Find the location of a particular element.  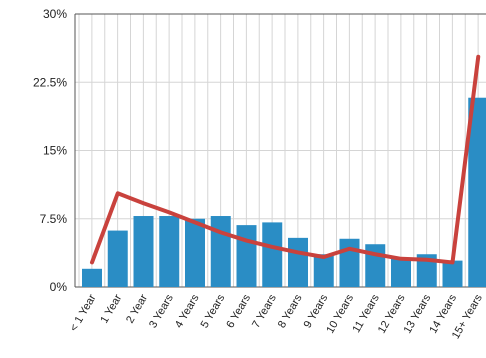

y-tick-label: 0% is located at coordinates (59, 287).